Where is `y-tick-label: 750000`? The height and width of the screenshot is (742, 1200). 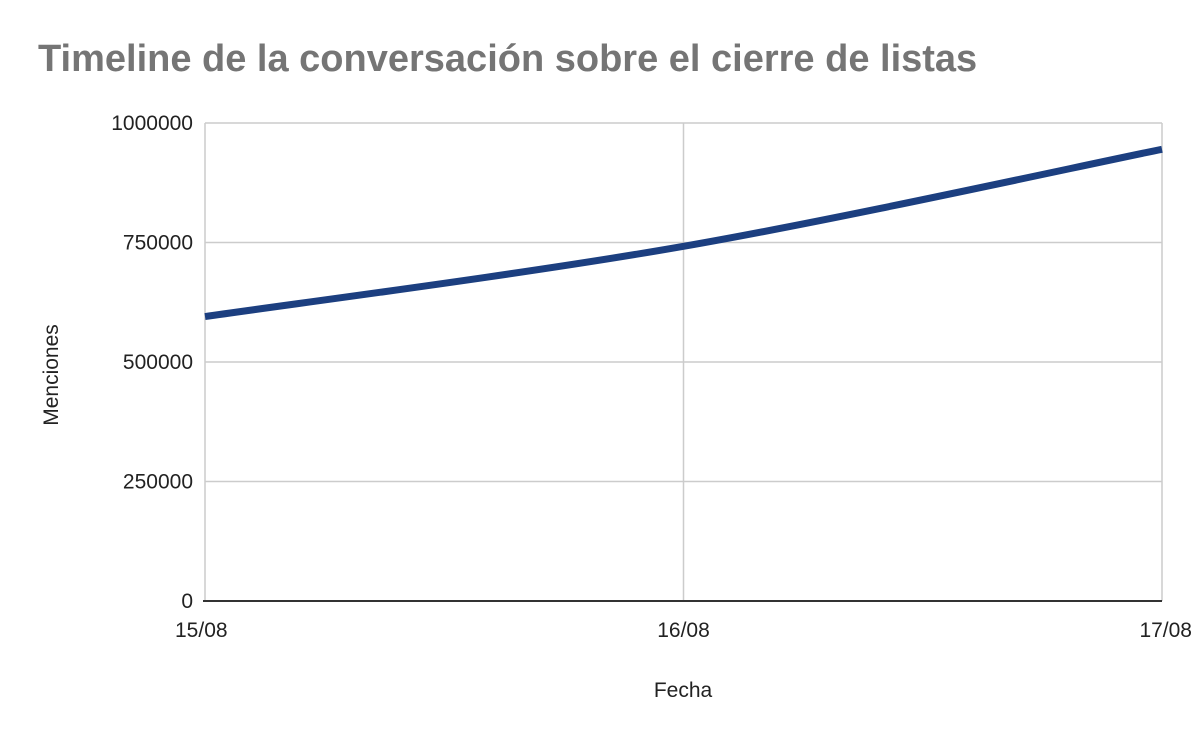
y-tick-label: 750000 is located at coordinates (158, 243).